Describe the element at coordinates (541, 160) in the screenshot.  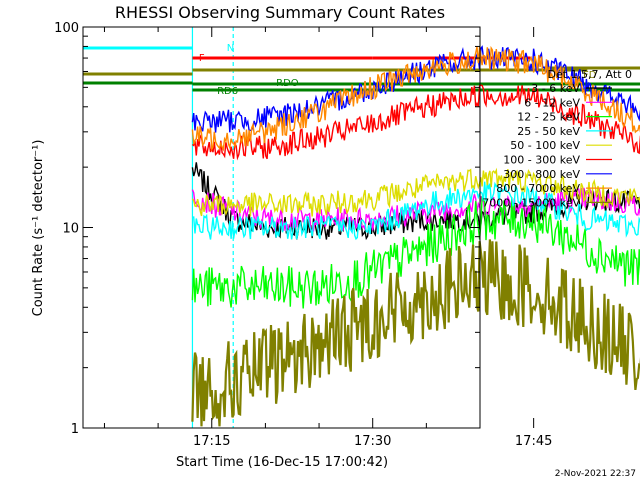
I see `legend-item-label: 100 - 300 keV` at that location.